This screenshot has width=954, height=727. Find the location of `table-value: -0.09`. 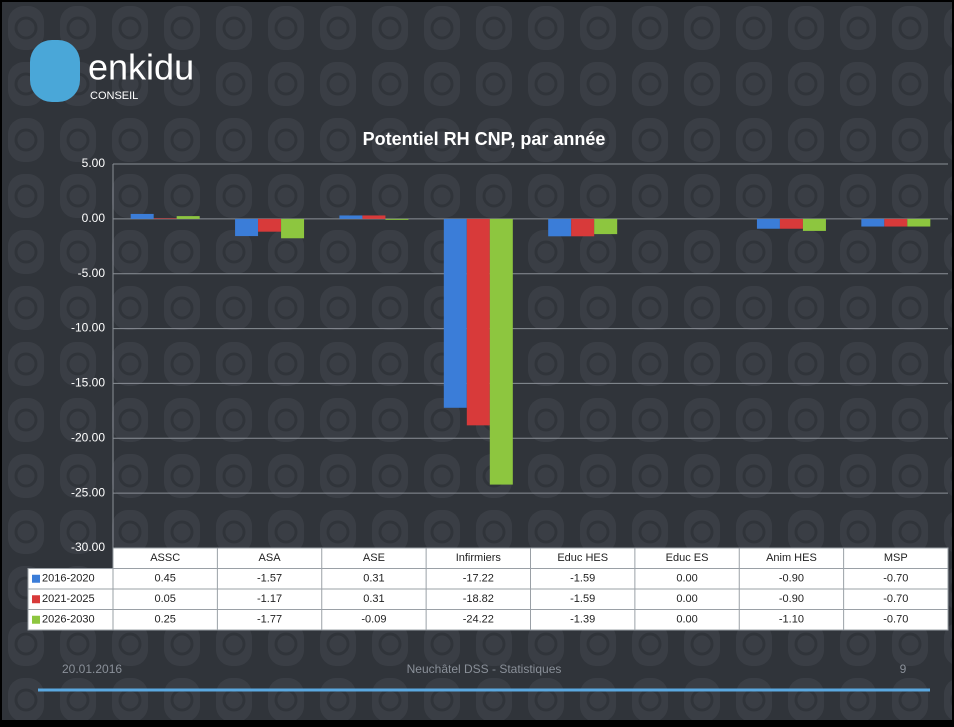

table-value: -0.09 is located at coordinates (373, 620).